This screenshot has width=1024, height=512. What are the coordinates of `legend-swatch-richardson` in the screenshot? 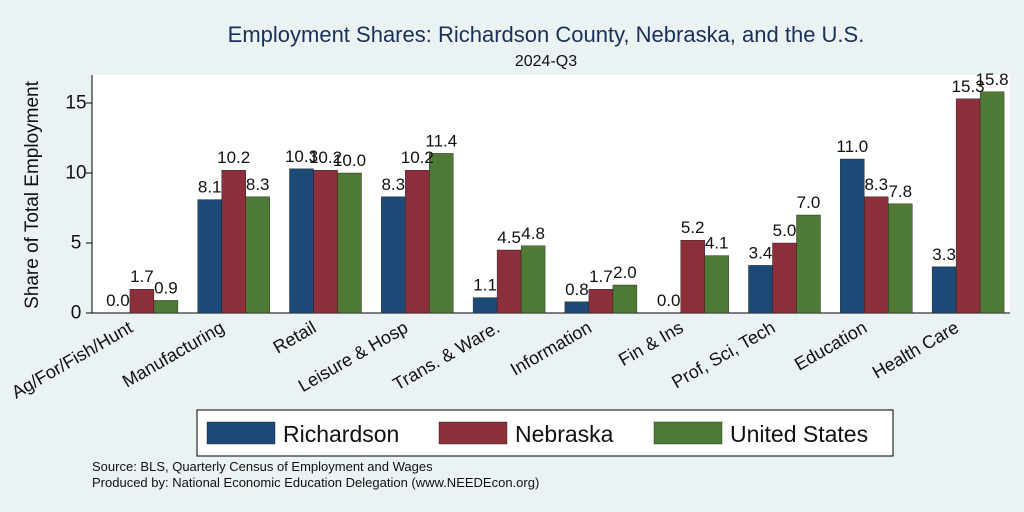 It's located at (241, 433).